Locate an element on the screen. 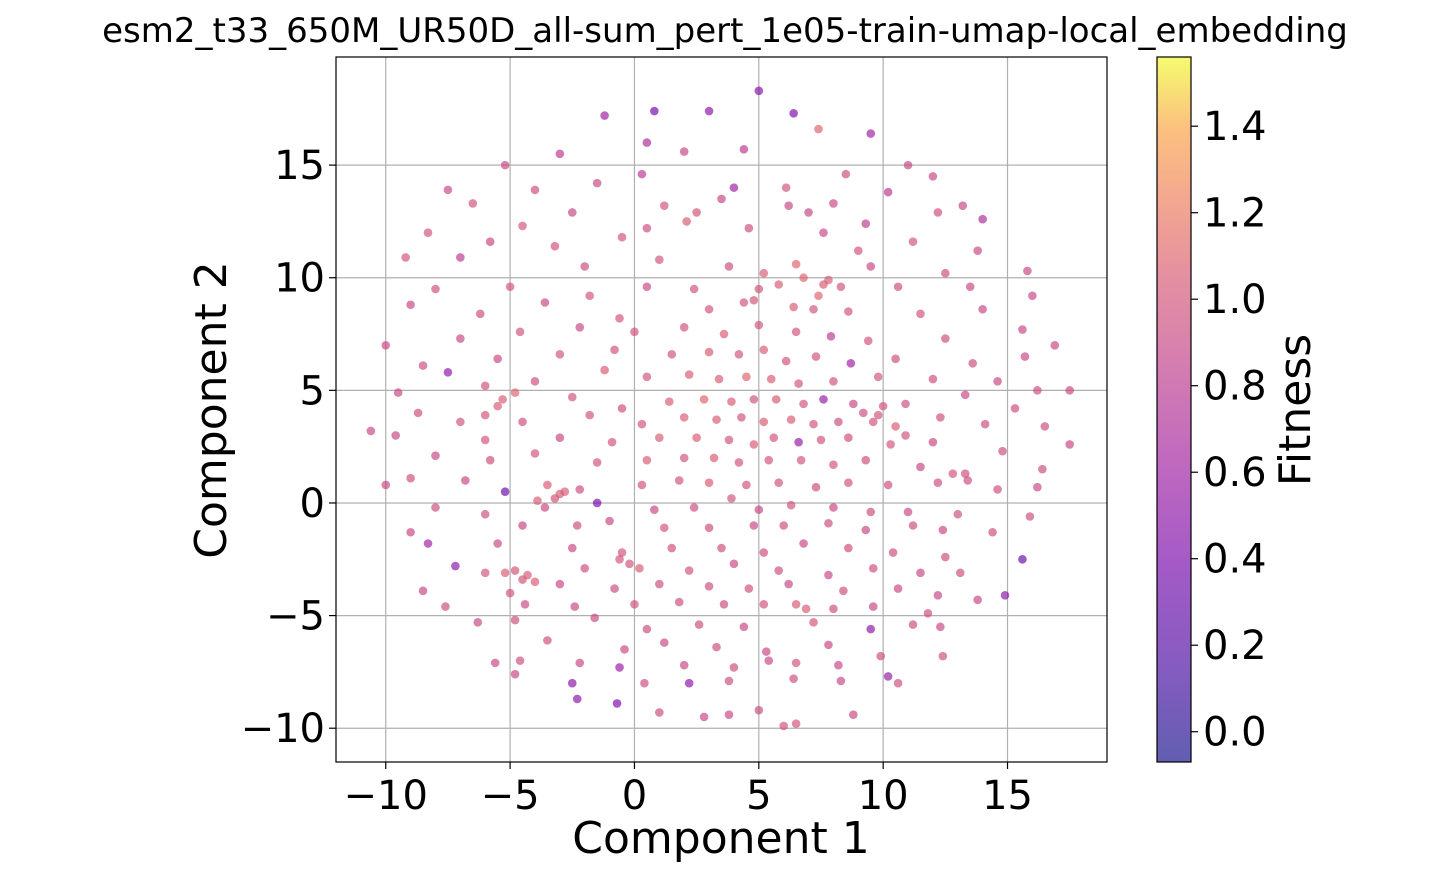  y-tick-label: −10 is located at coordinates (283, 729).